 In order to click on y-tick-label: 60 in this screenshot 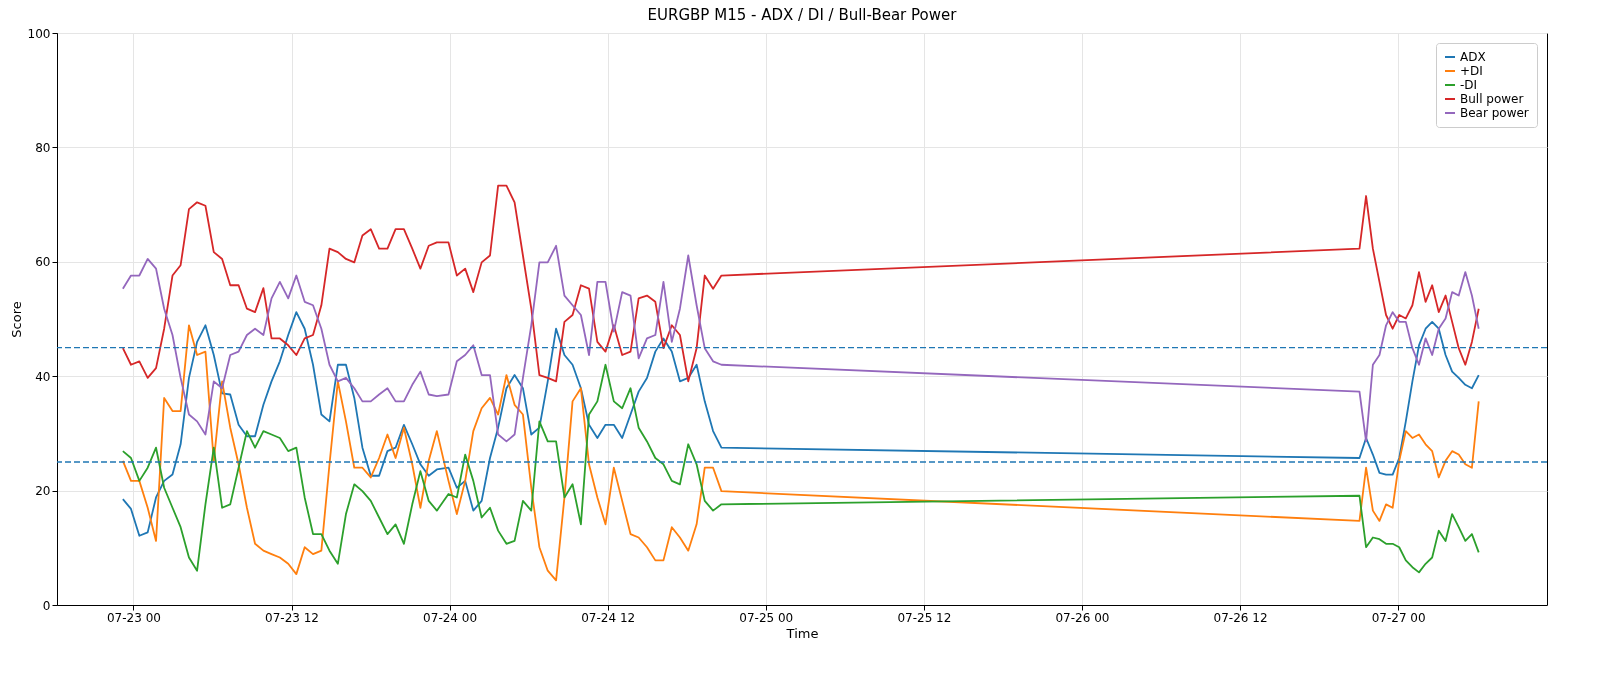, I will do `click(43, 262)`.